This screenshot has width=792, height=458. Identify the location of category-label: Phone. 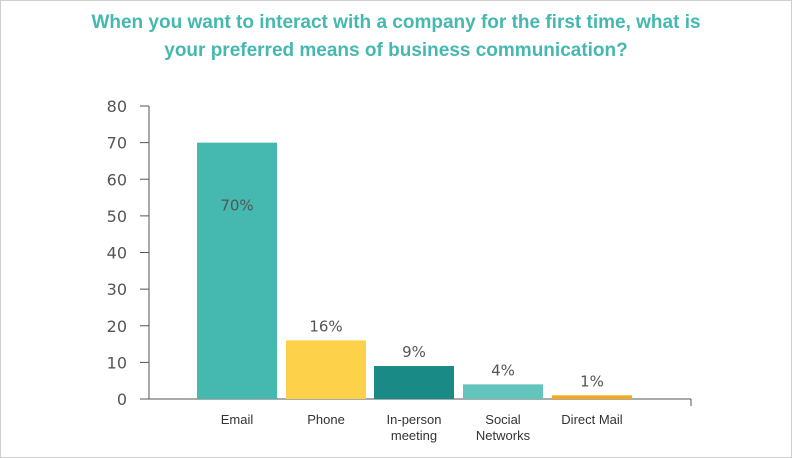
(326, 419).